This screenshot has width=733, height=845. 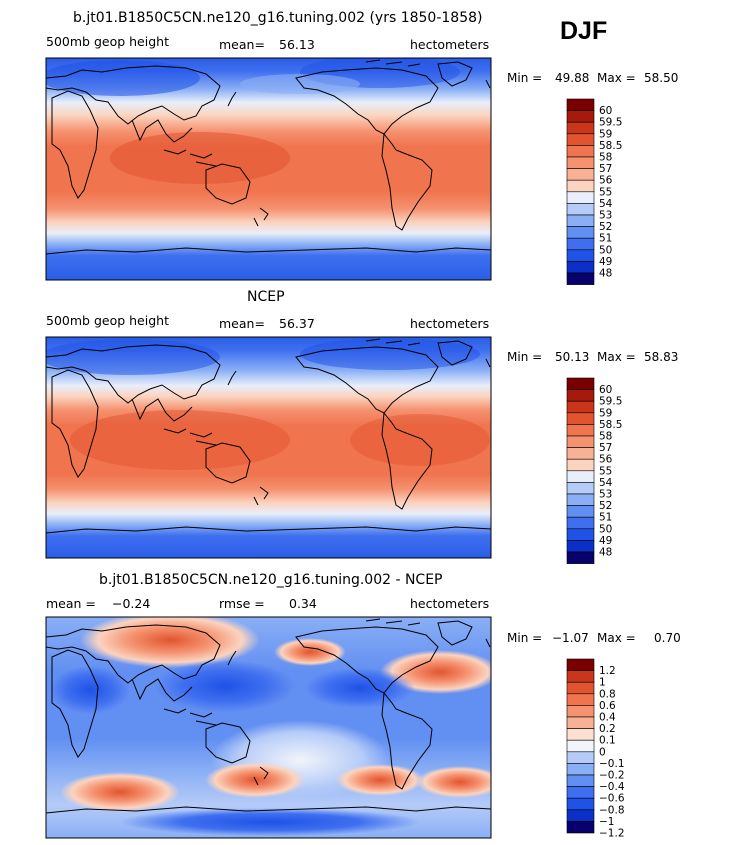 I want to click on panel1-colorbar-label: 50, so click(x=605, y=250).